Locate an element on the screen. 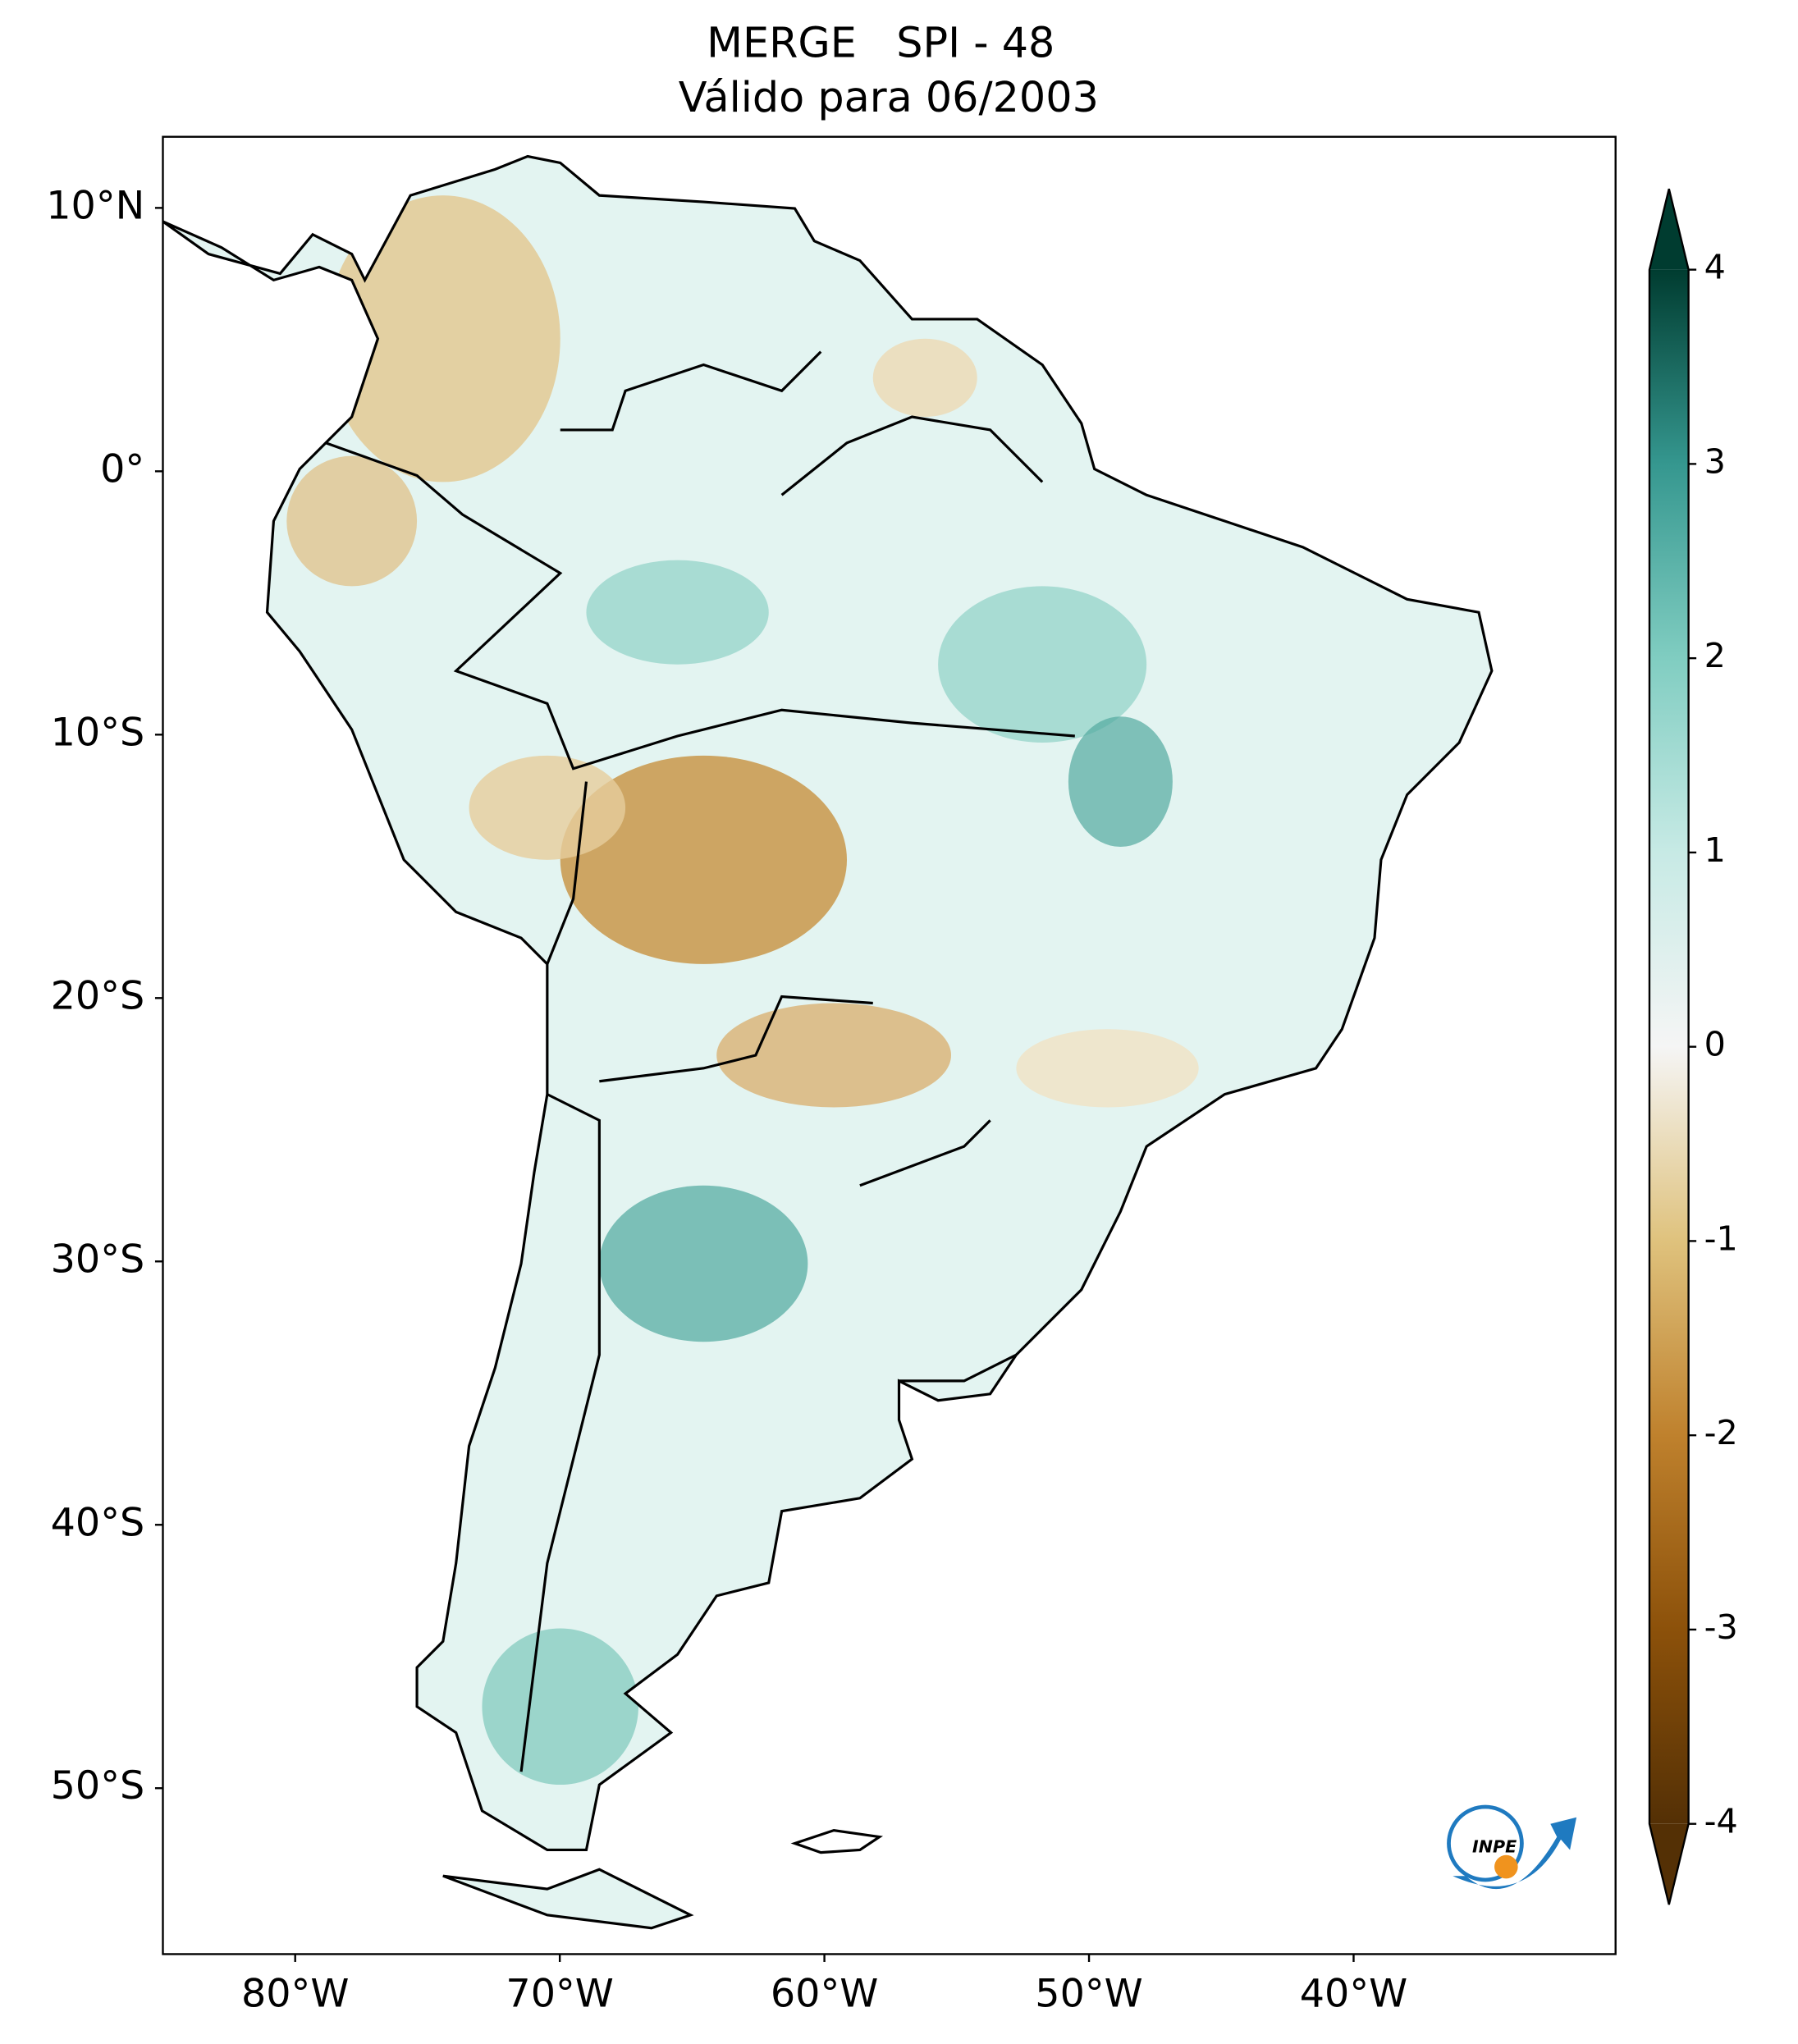 The height and width of the screenshot is (2044, 1798). colorbar-tick-label: 0 is located at coordinates (1715, 1044).